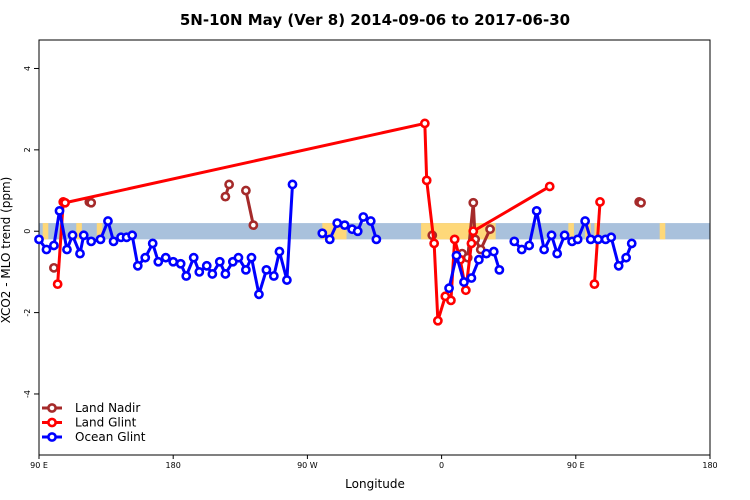  What do you see at coordinates (27, 231) in the screenshot?
I see `y-tick-label-2: 0` at bounding box center [27, 231].